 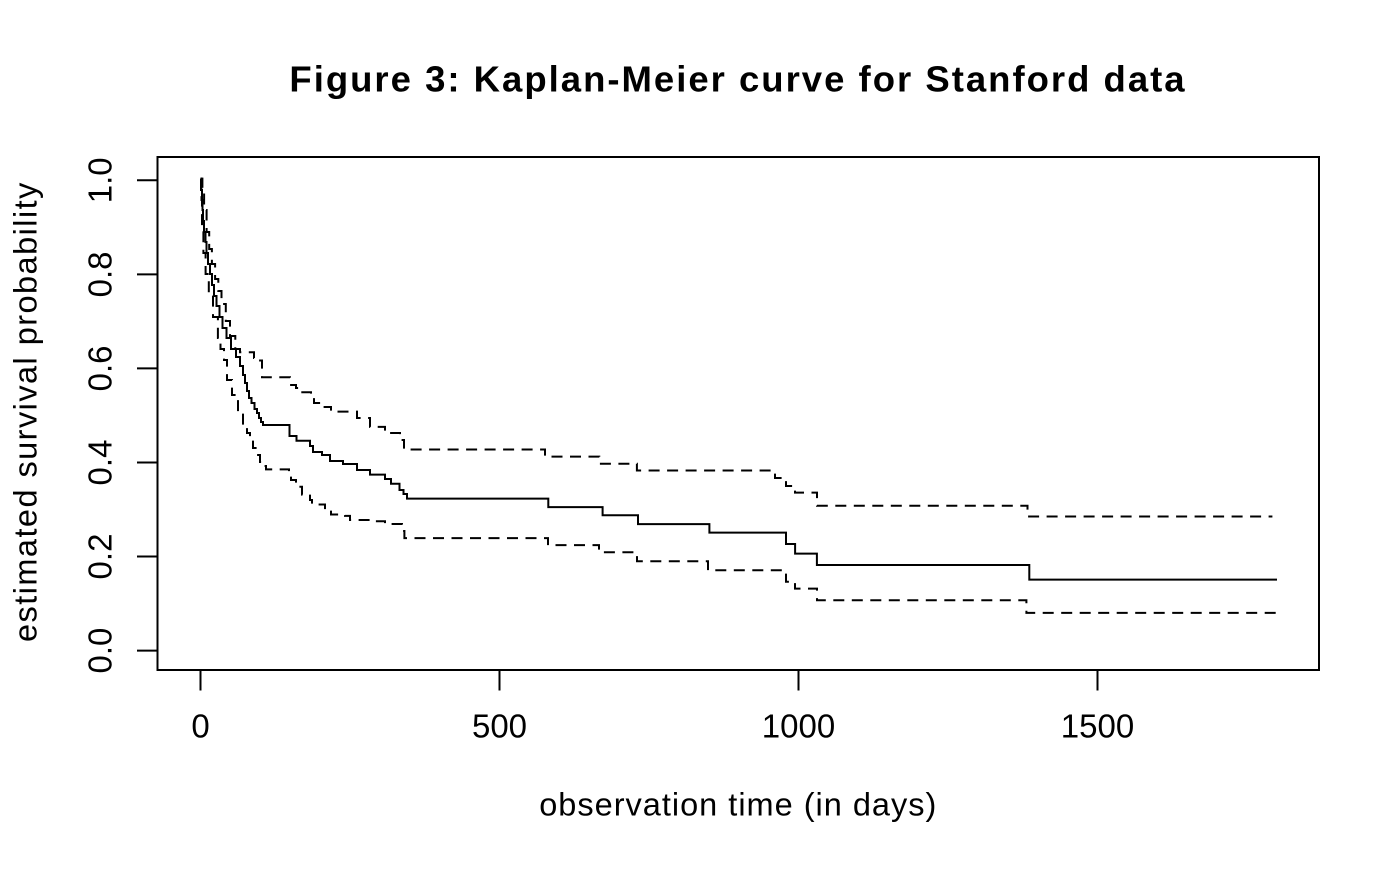 I want to click on svg-text: 1000, so click(x=798, y=726).